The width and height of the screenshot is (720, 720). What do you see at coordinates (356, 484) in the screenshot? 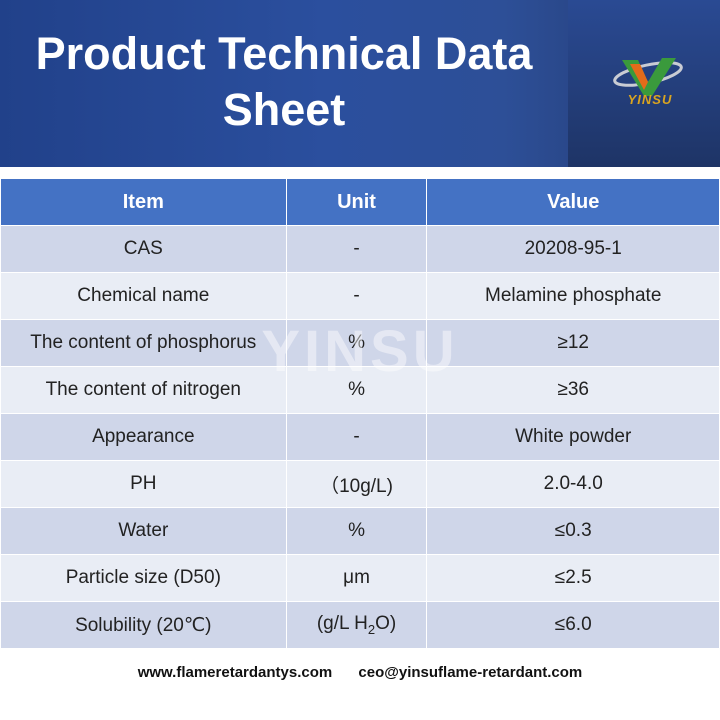
I see `cell-unit: （10g/L)` at bounding box center [356, 484].